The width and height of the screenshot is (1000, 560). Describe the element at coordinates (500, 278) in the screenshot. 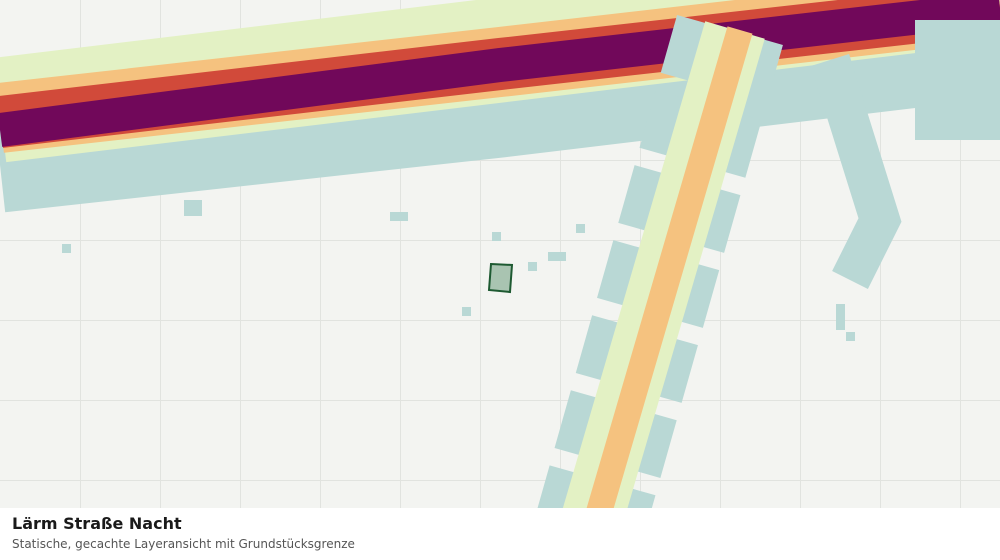

I see `parcel-boundary` at that location.